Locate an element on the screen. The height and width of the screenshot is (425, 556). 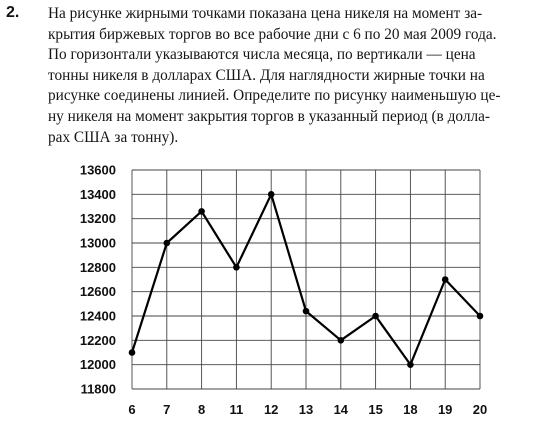
x-tick-label: 11 is located at coordinates (237, 409).